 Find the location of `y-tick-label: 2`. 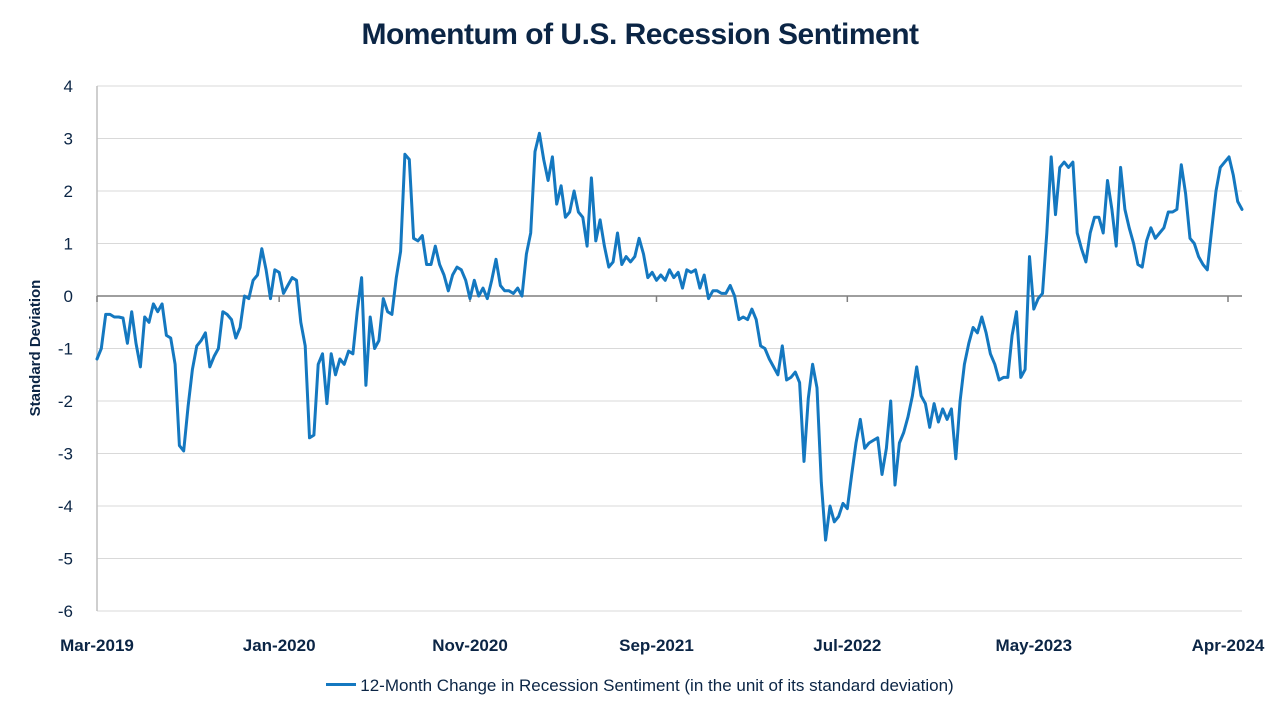

y-tick-label: 2 is located at coordinates (68, 191).